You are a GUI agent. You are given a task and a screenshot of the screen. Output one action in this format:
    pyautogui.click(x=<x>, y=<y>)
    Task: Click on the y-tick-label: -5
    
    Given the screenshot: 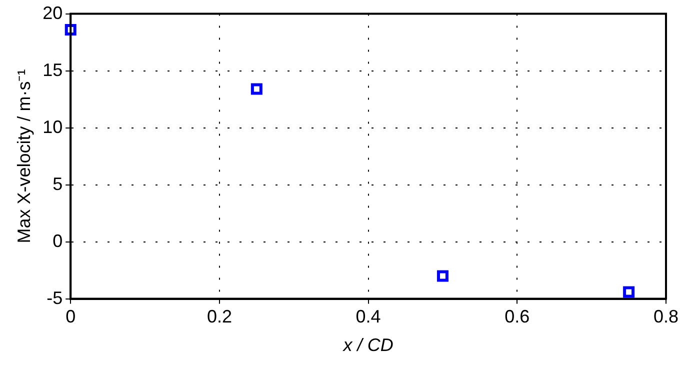 What is the action you would take?
    pyautogui.click(x=54, y=298)
    